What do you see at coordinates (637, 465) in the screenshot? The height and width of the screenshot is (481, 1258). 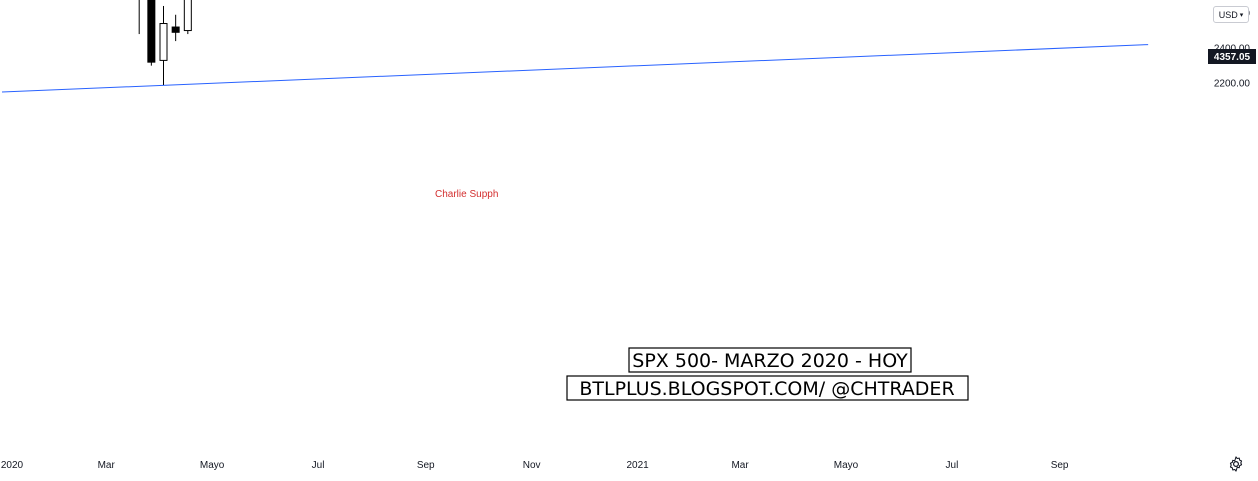 I see `x-tick-label: 2021` at bounding box center [637, 465].